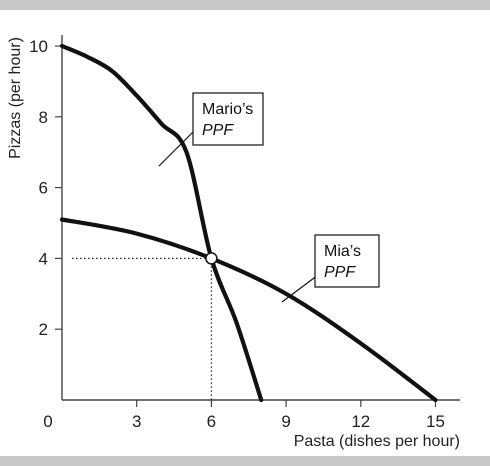  I want to click on y-tick-label: 10, so click(38, 46).